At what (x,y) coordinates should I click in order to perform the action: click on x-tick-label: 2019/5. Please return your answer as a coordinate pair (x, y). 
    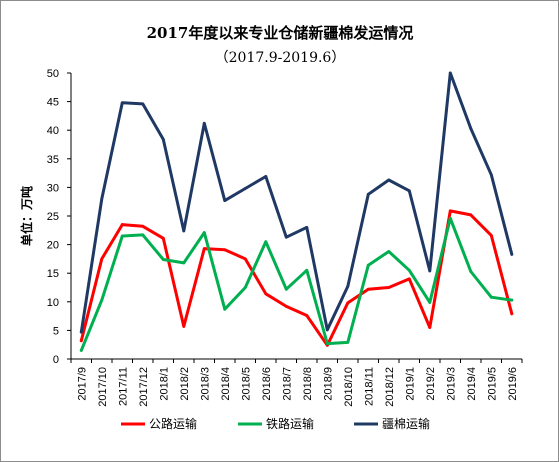
    Looking at the image, I should click on (492, 384).